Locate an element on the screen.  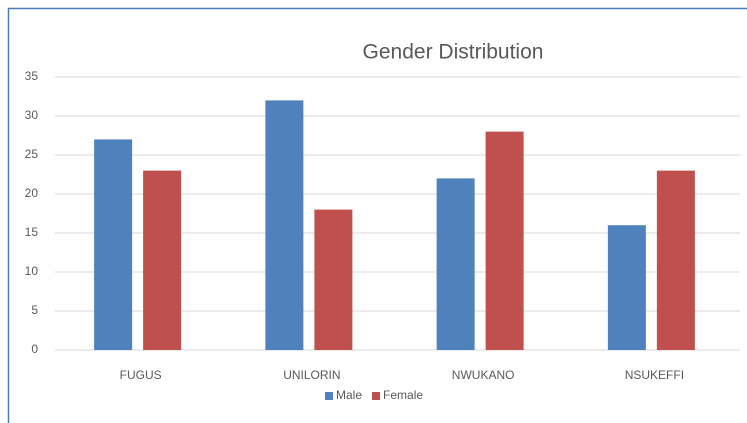
x-tick-label: NWUKANO is located at coordinates (483, 375).